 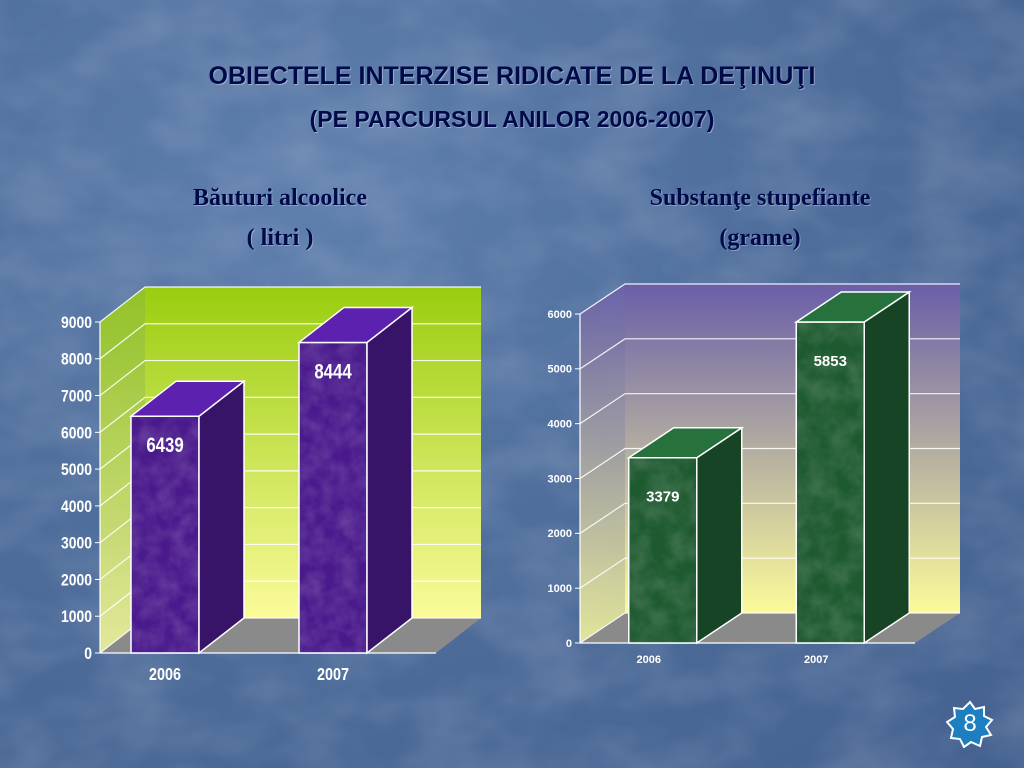 What do you see at coordinates (760, 218) in the screenshot?
I see `right-chart-header: Substanţe stupefiante (grame)` at bounding box center [760, 218].